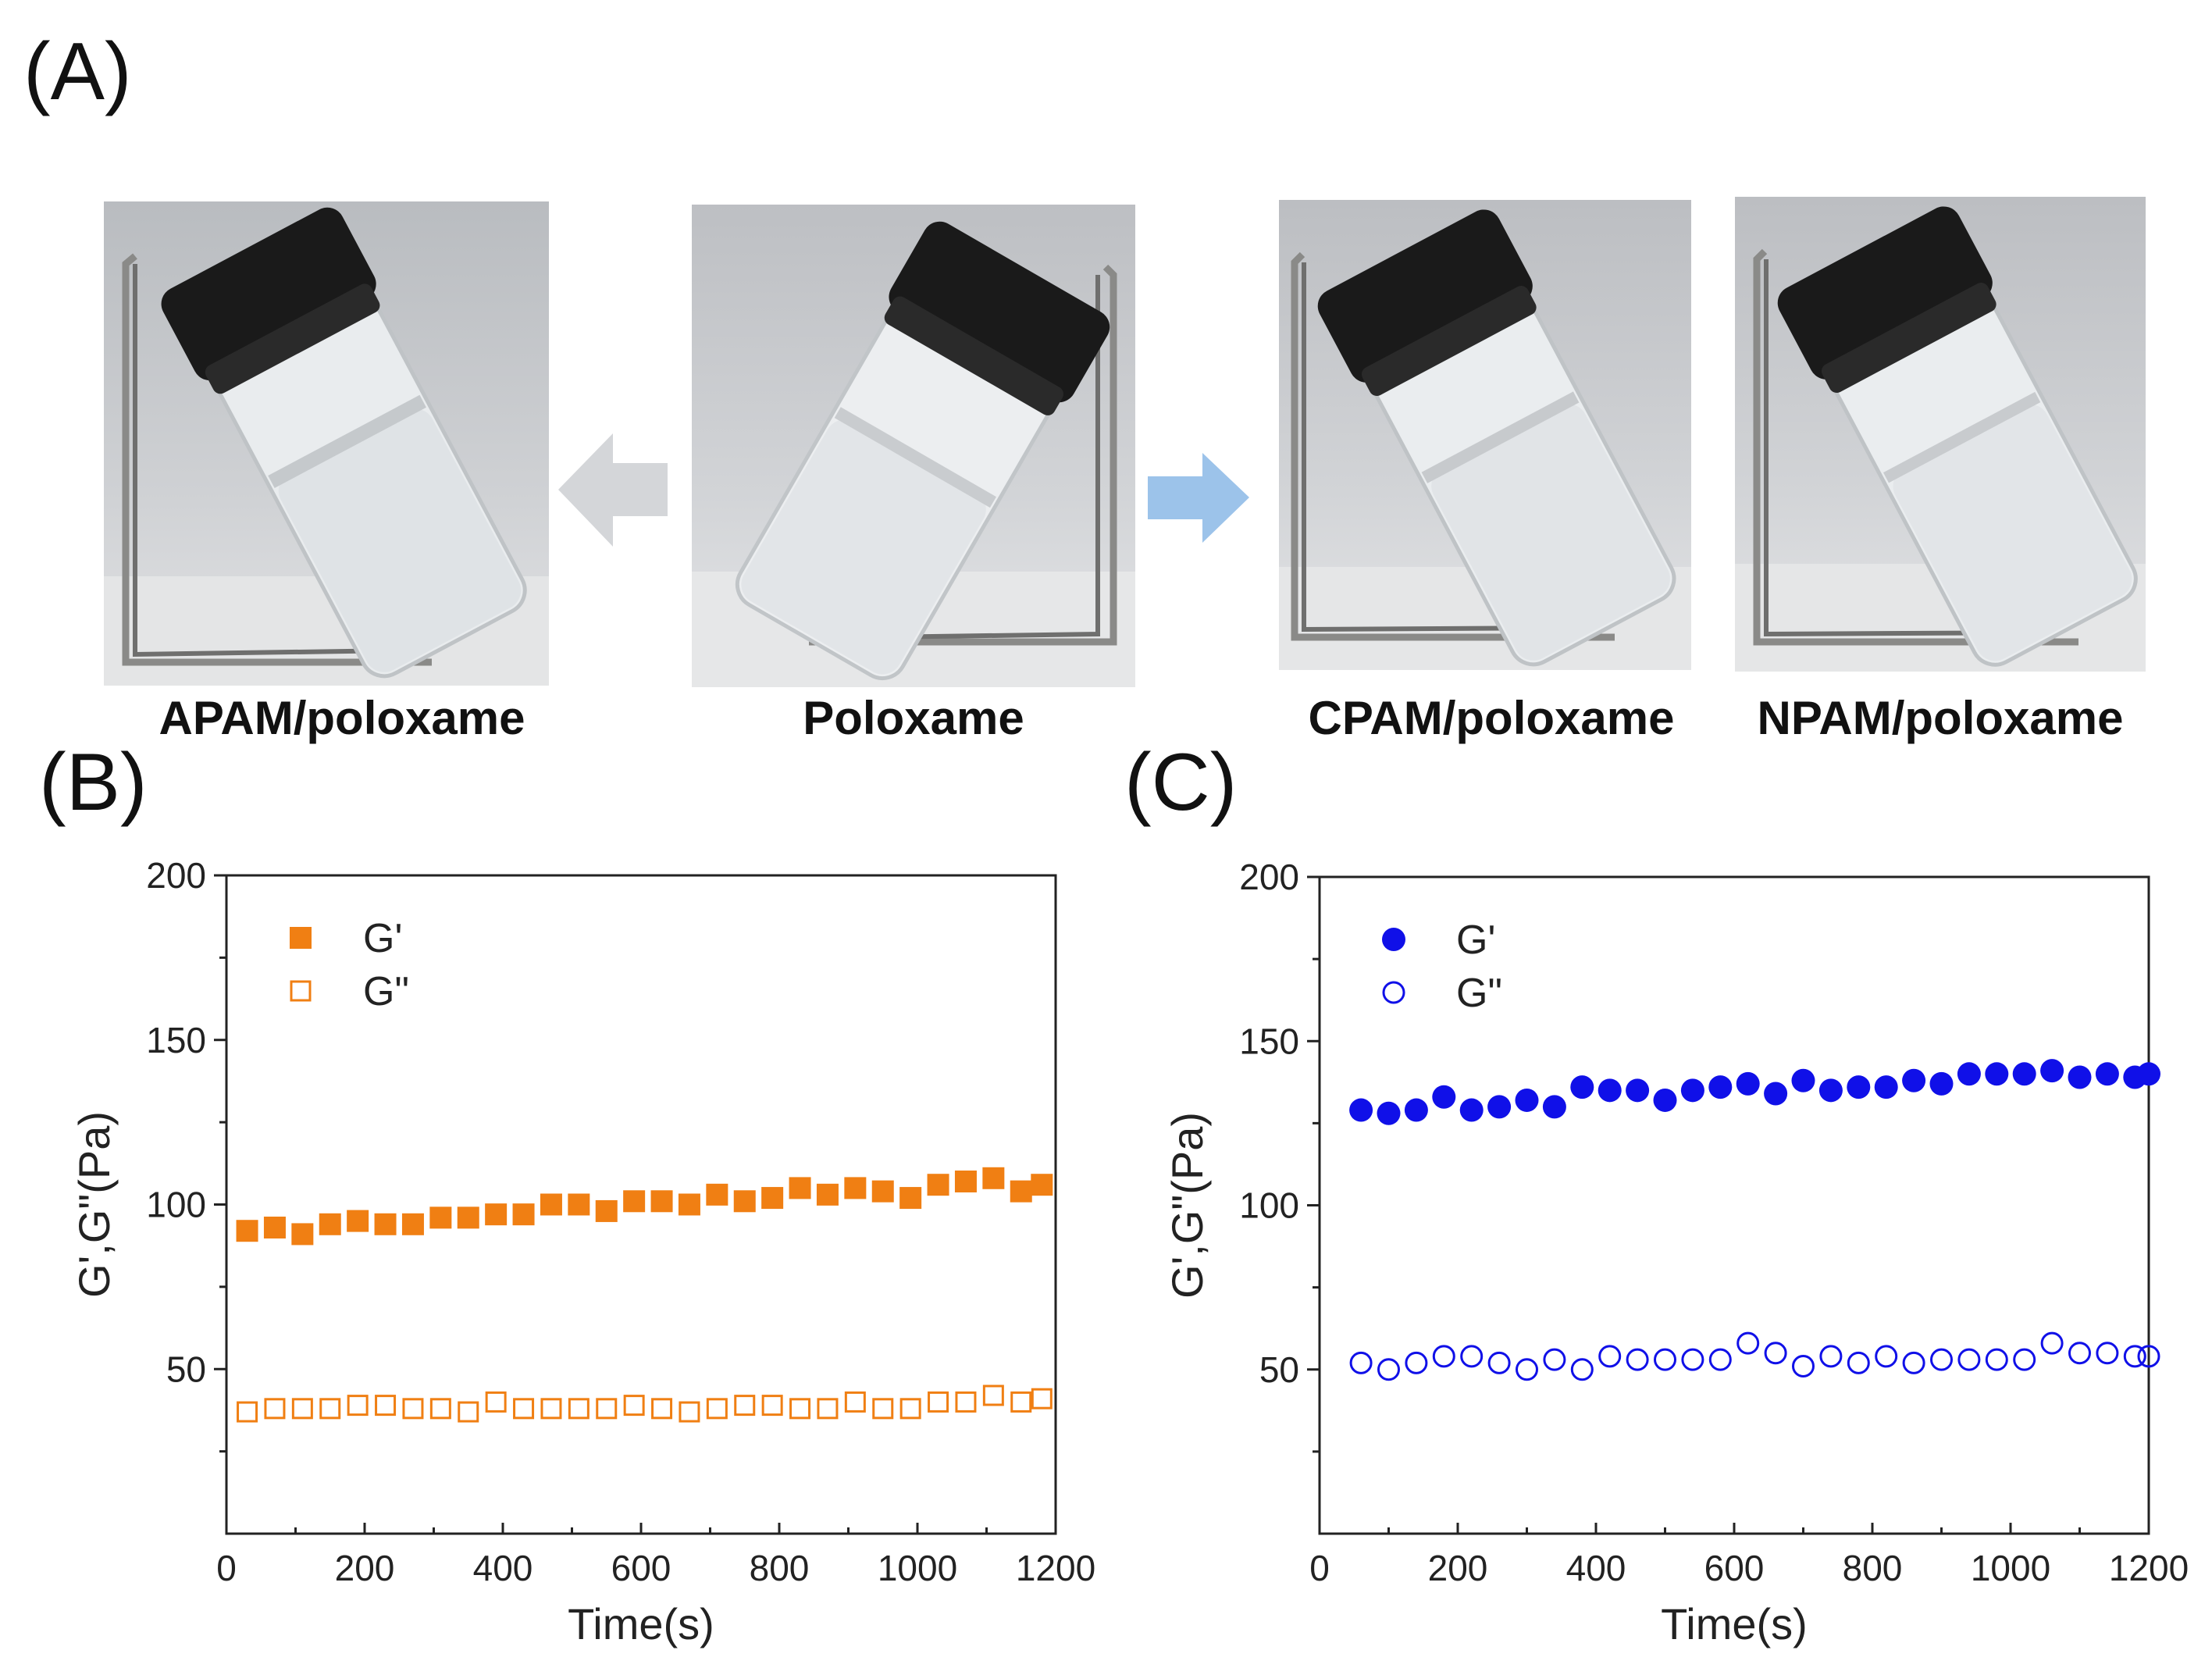 The image size is (2212, 1675). Describe the element at coordinates (641, 1623) in the screenshot. I see `chart-b-x-axis-title: Time(s)` at that location.